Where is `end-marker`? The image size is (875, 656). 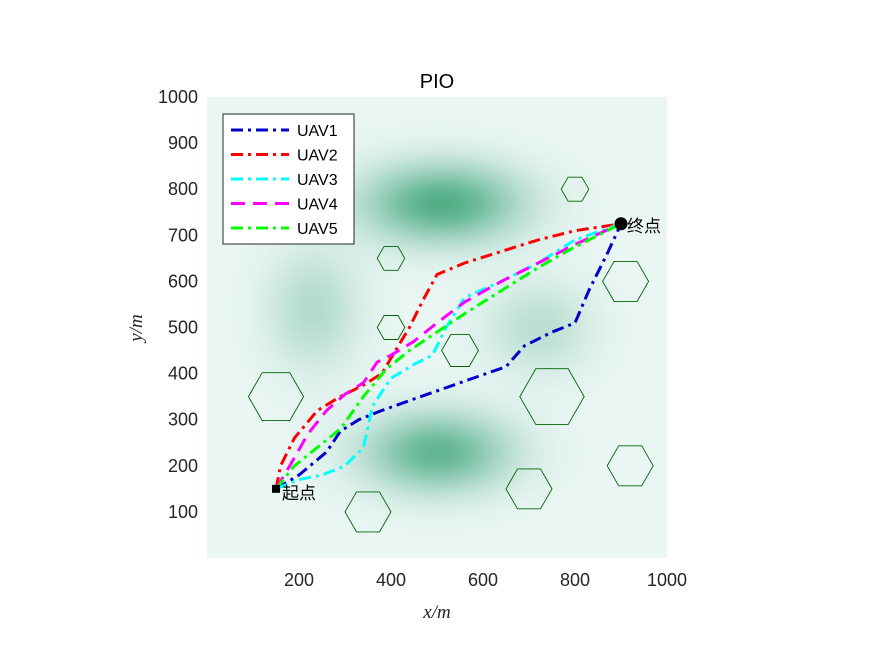
end-marker is located at coordinates (621, 224).